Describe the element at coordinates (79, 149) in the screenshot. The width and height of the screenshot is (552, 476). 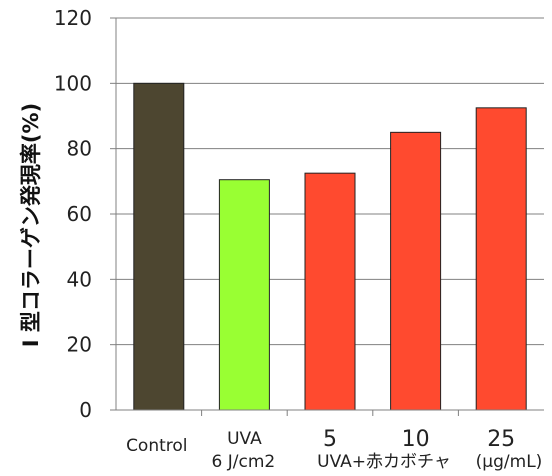
I see `y-tick-label: 80` at that location.